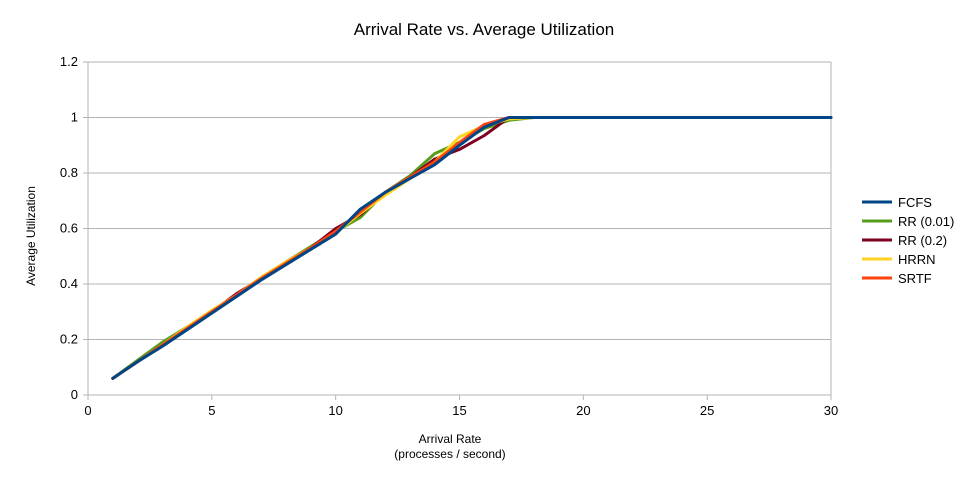 The width and height of the screenshot is (960, 480). What do you see at coordinates (87, 410) in the screenshot?
I see `x-tick-label: 0` at bounding box center [87, 410].